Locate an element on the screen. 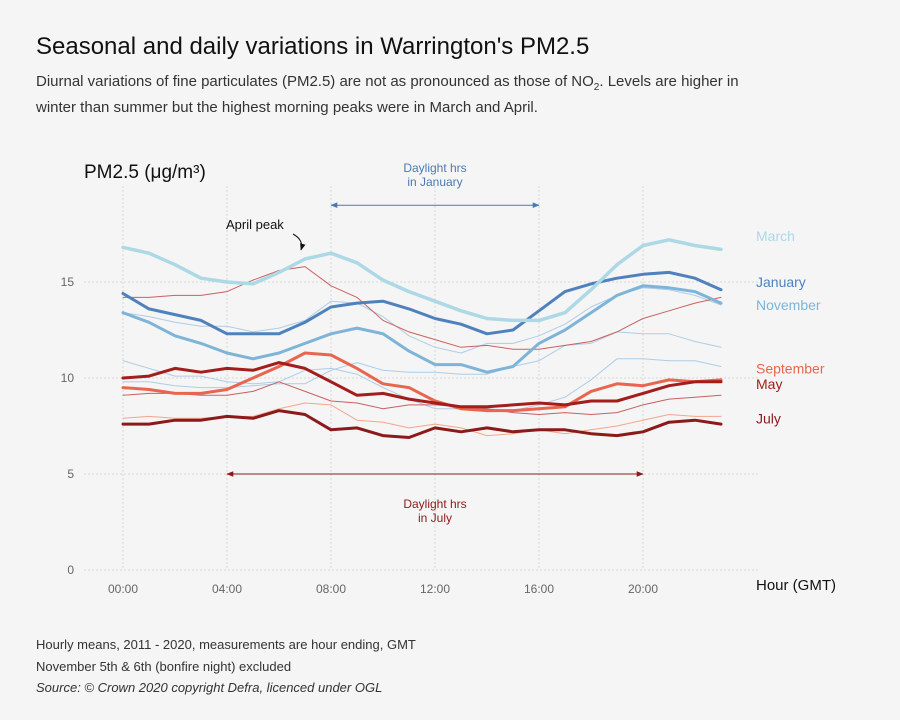 This screenshot has width=900, height=720. march-series-line is located at coordinates (422, 280).